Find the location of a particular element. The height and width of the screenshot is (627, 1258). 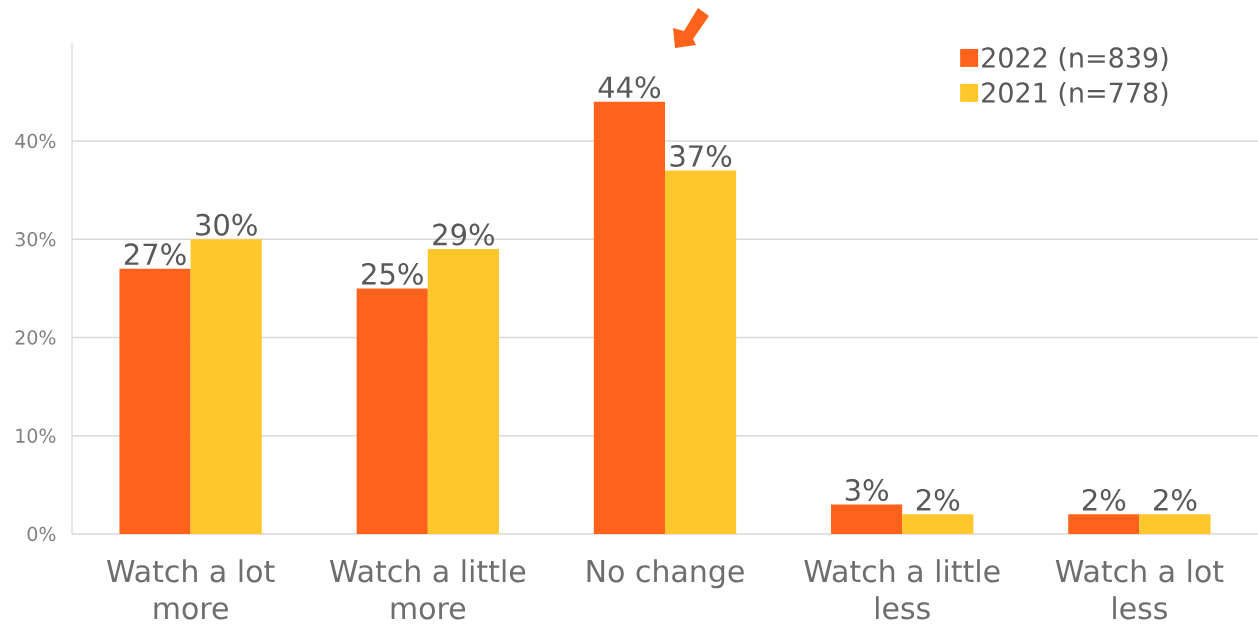

data-label: 25% is located at coordinates (392, 273).